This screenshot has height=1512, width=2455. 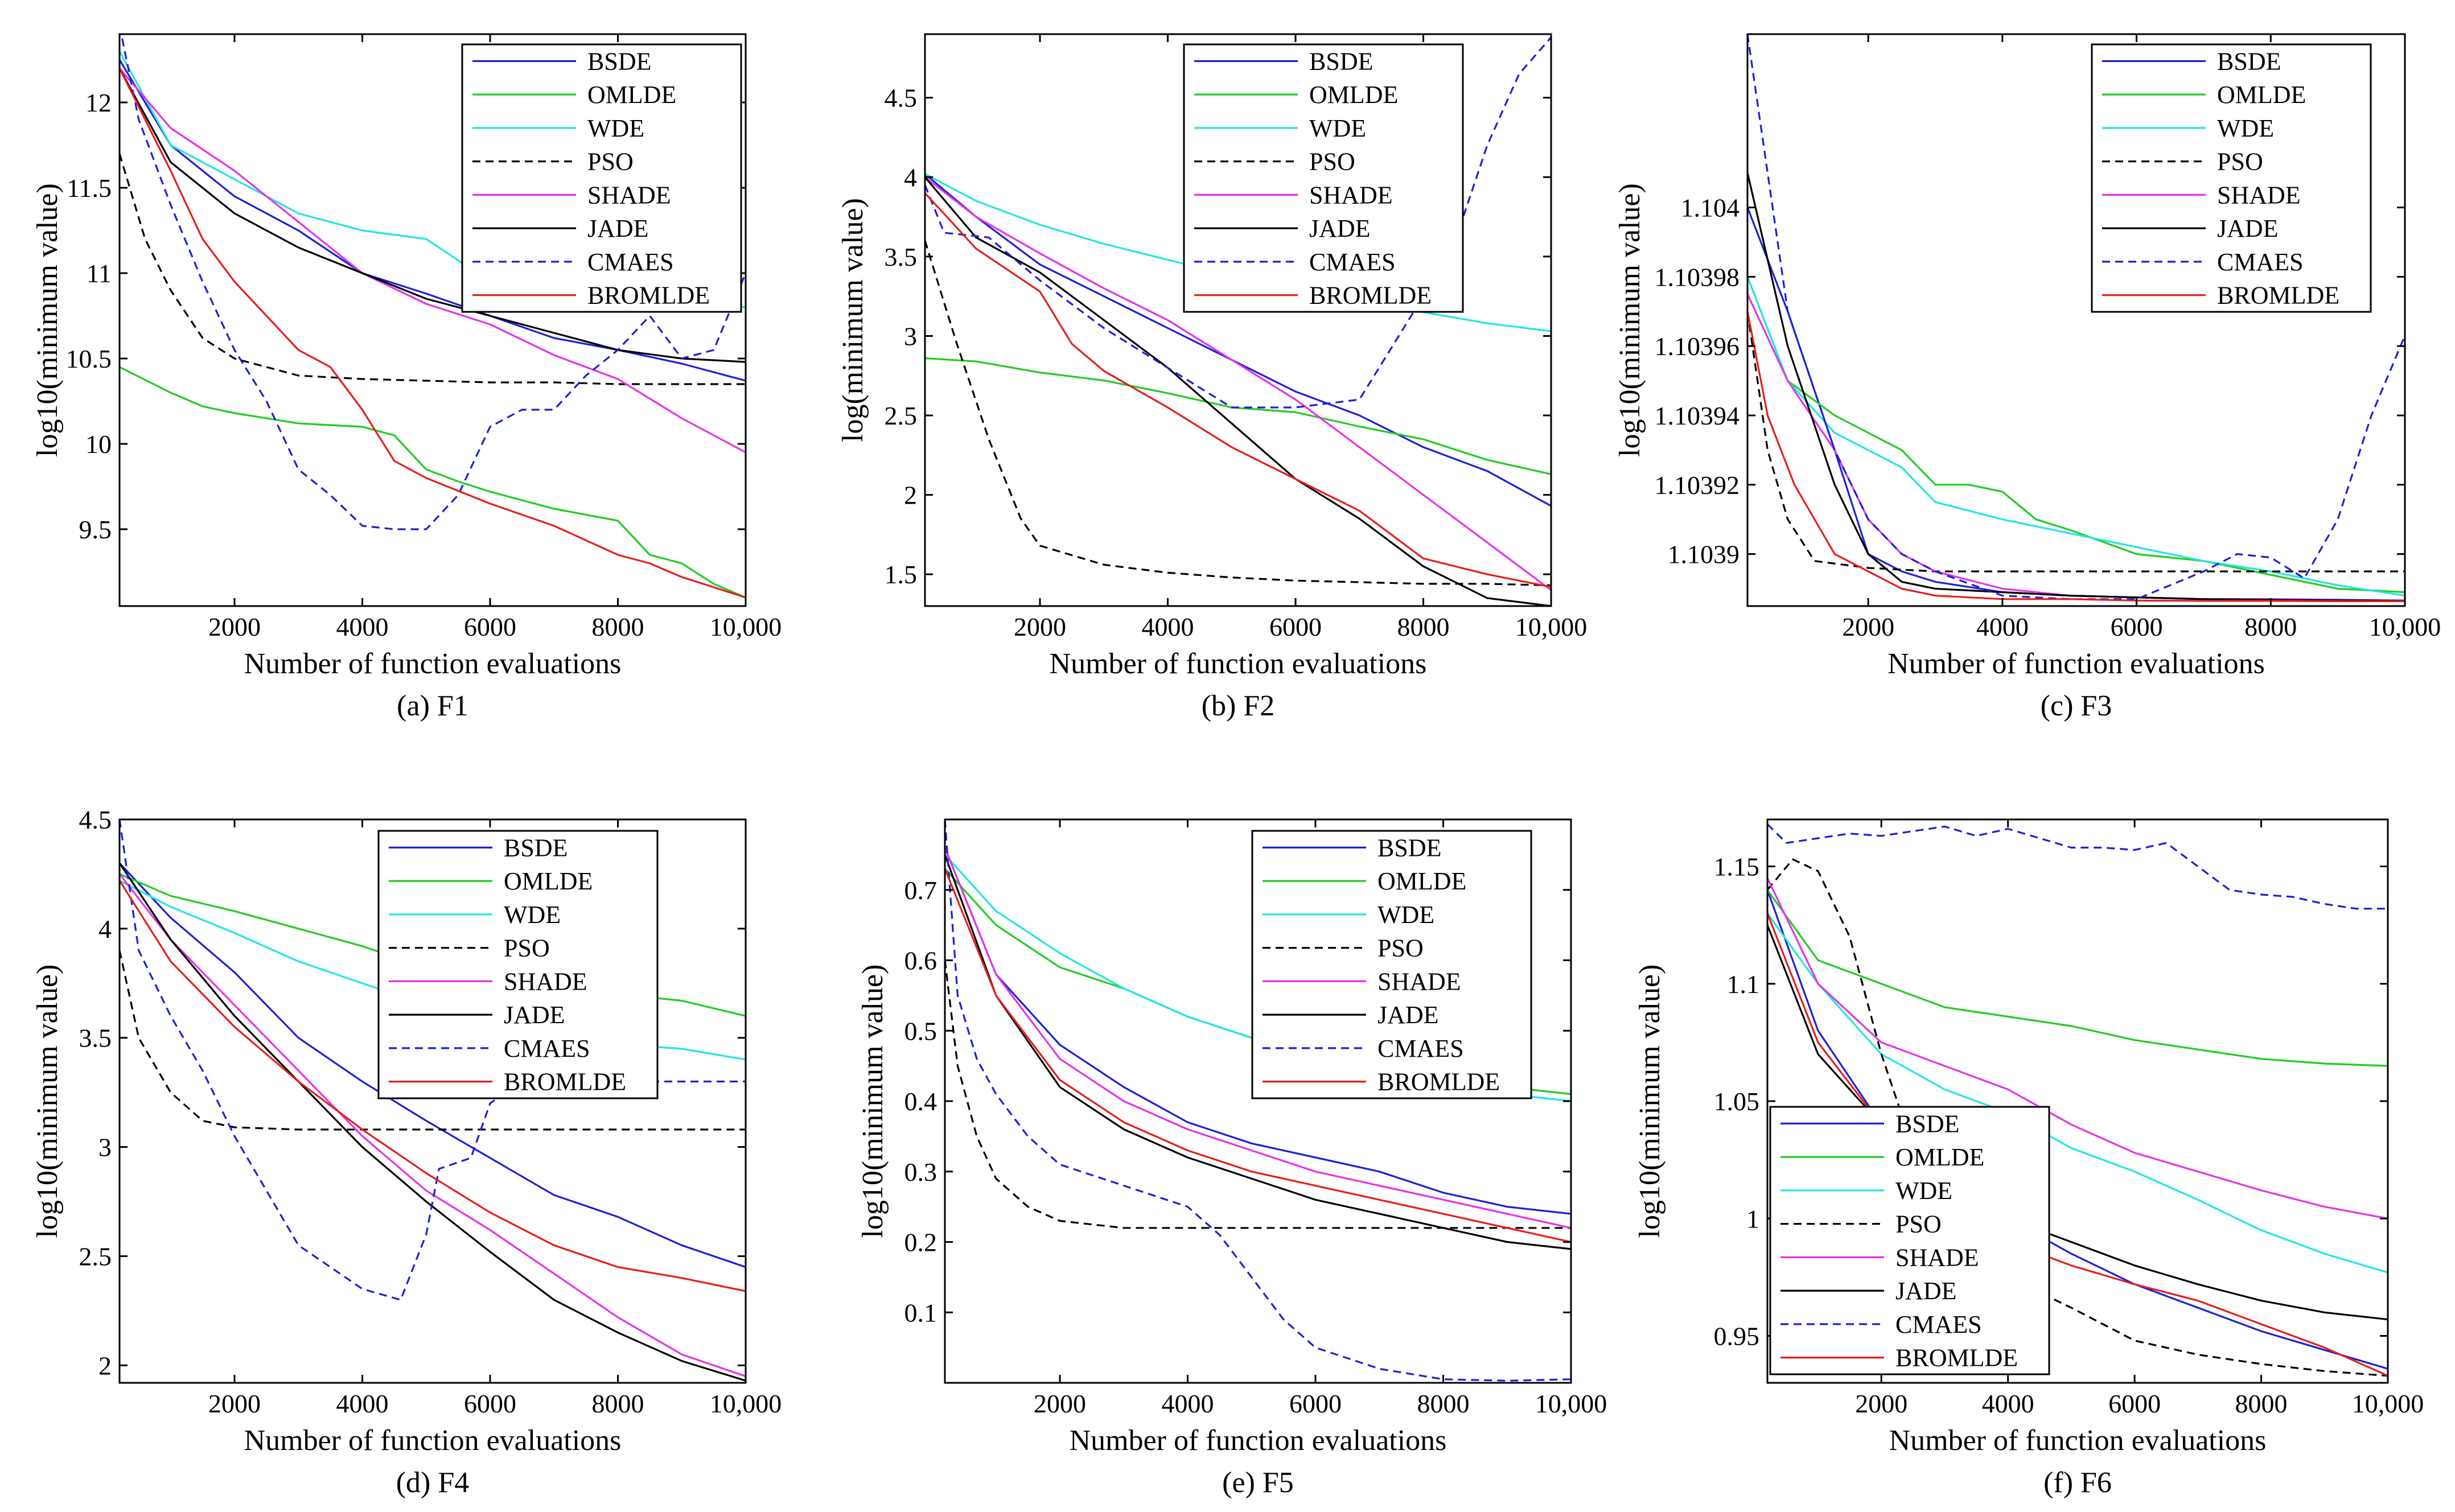 What do you see at coordinates (901, 574) in the screenshot?
I see `y-tick-label: 1.5` at bounding box center [901, 574].